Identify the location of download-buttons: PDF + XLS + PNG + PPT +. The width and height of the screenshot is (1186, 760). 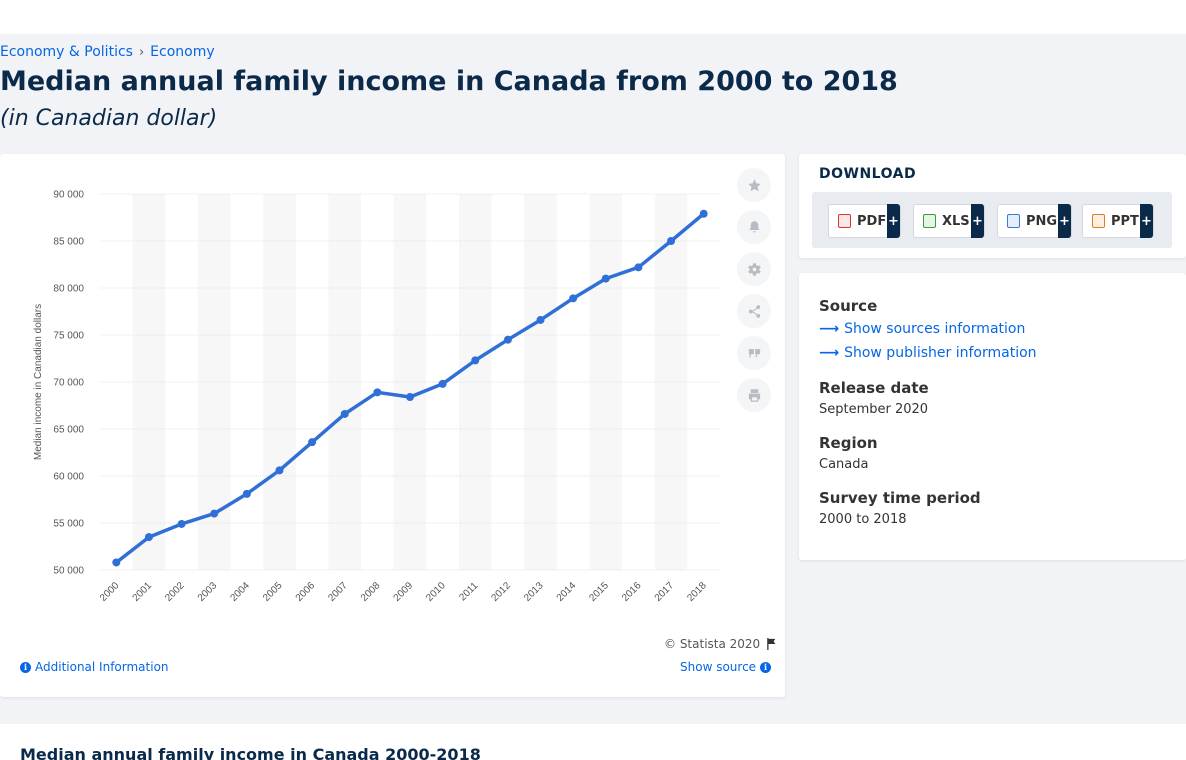
(992, 220).